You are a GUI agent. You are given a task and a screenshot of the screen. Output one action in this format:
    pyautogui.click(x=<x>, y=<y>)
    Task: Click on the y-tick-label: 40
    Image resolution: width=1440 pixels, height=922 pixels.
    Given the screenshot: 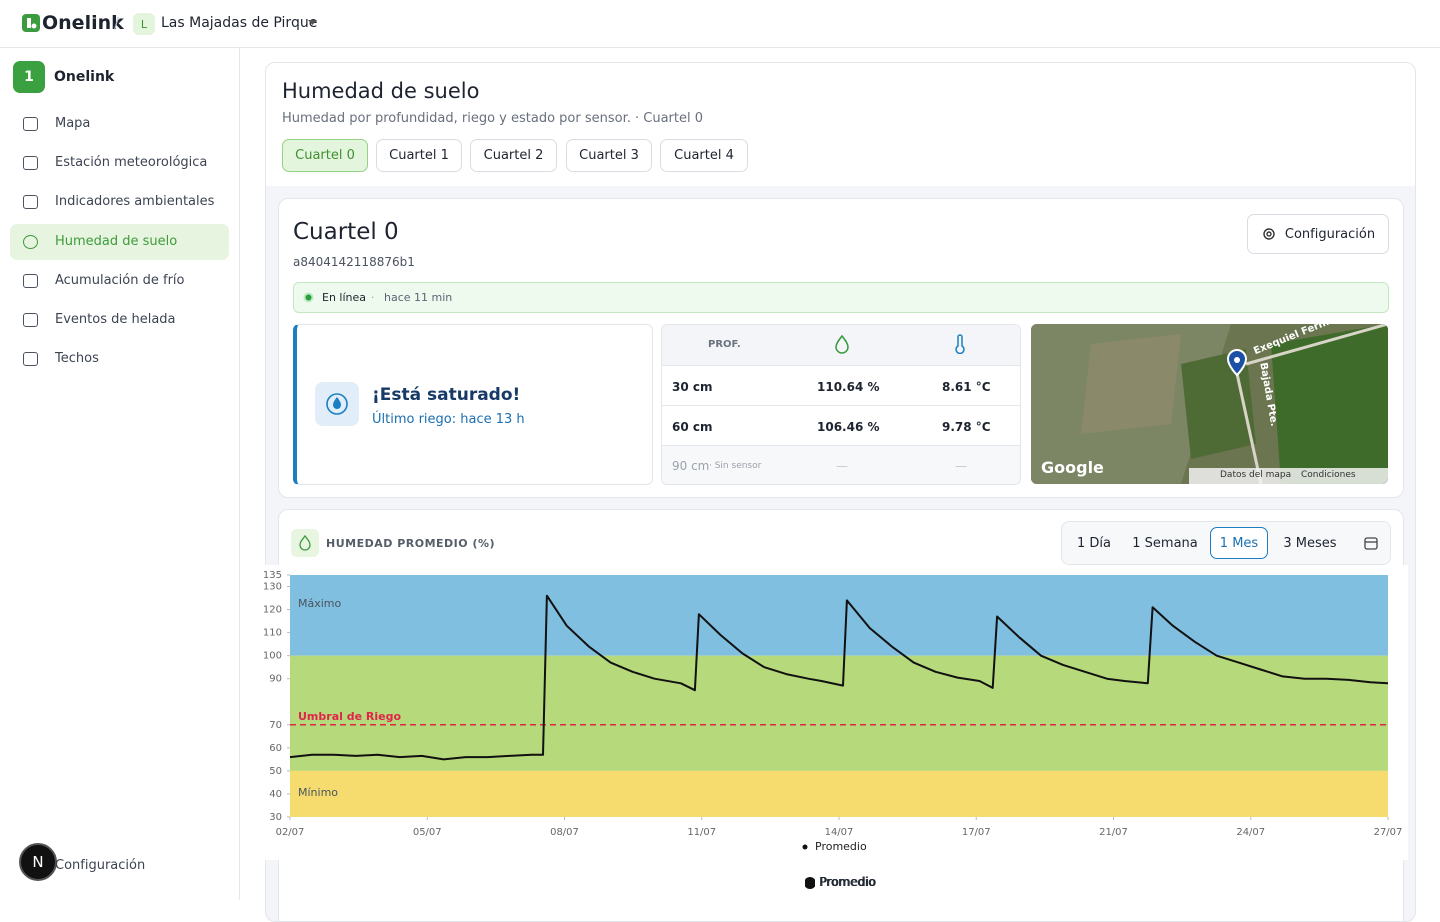 What is the action you would take?
    pyautogui.click(x=275, y=794)
    